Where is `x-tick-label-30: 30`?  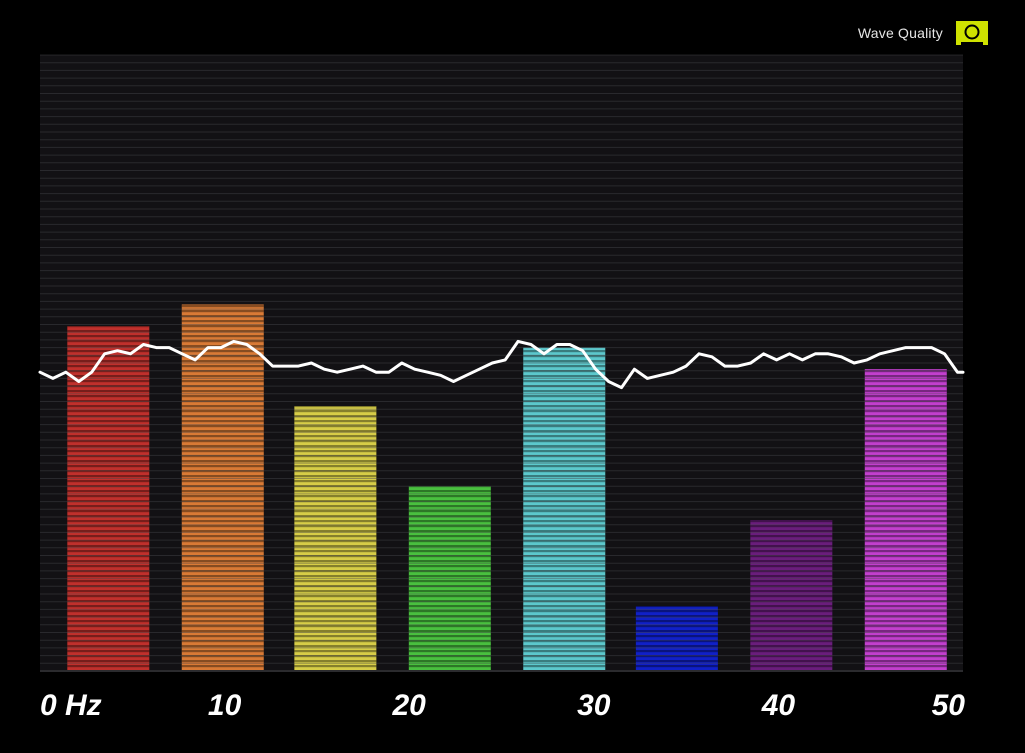
x-tick-label-30: 30 is located at coordinates (594, 705).